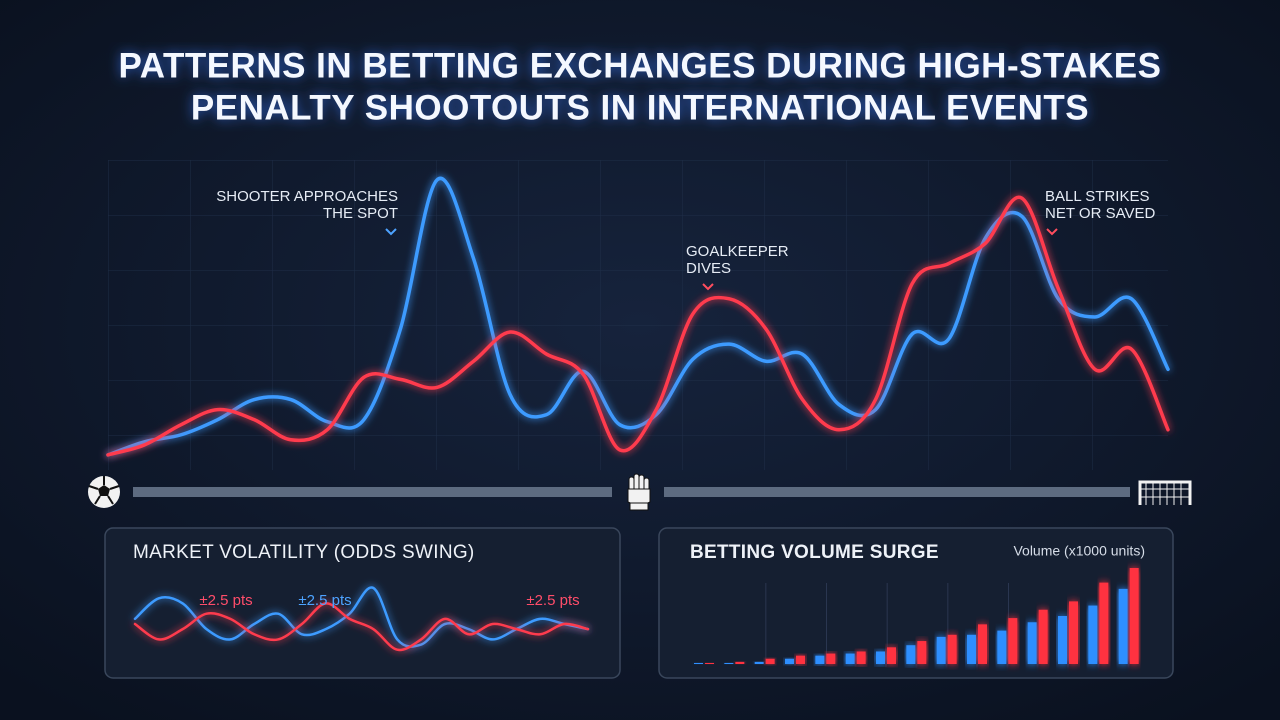 This screenshot has height=720, width=1280. I want to click on axis-label: Volume (x1000 units), so click(1079, 551).